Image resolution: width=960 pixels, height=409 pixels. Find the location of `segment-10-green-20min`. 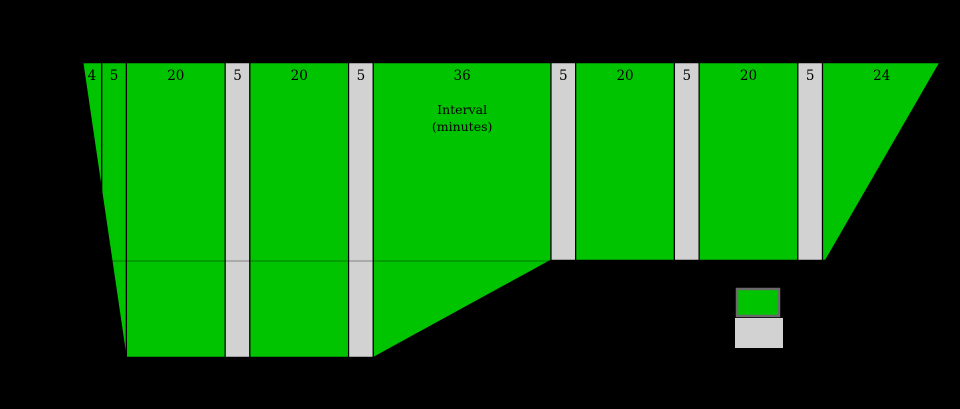

segment-10-green-20min is located at coordinates (748, 210).